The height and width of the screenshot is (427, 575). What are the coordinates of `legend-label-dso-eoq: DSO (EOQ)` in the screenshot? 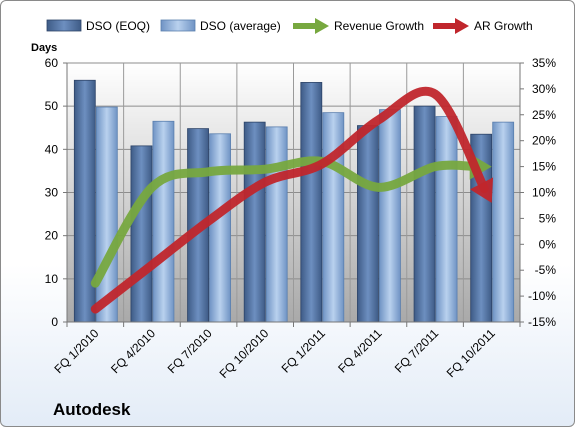 It's located at (118, 26).